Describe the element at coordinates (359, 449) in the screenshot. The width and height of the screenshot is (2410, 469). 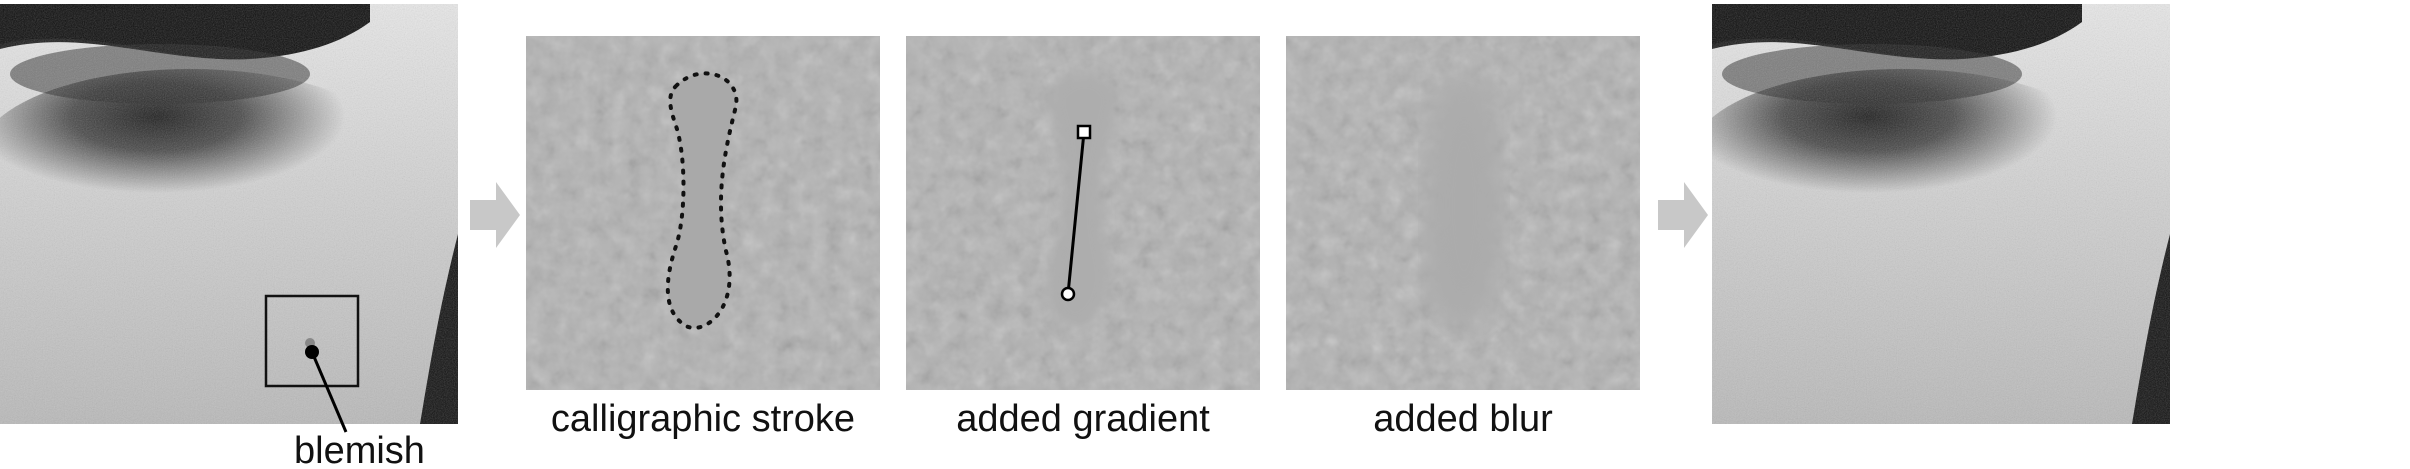
I see `blemish-label: blemish` at that location.